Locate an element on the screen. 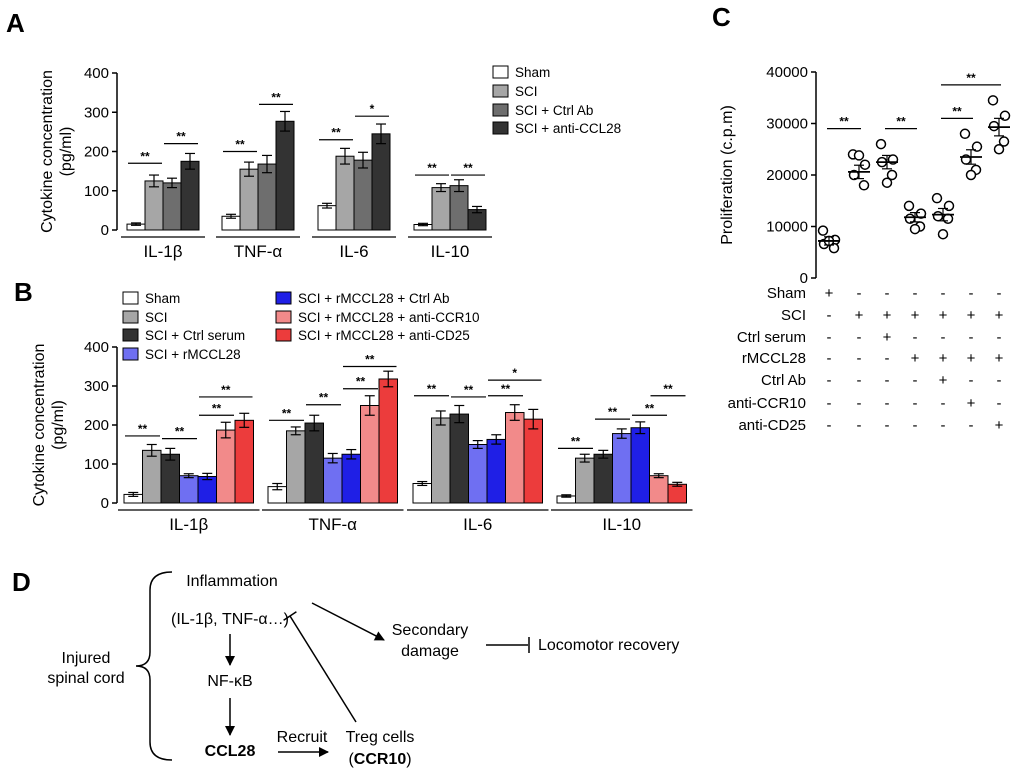 This screenshot has height=773, width=1020. y-tick-label: 200 is located at coordinates (96, 425).